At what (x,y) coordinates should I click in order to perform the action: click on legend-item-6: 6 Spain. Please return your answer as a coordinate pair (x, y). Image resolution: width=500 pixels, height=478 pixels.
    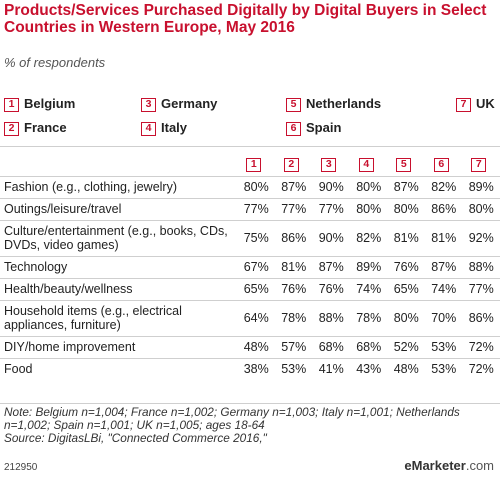
    Looking at the image, I should click on (313, 128).